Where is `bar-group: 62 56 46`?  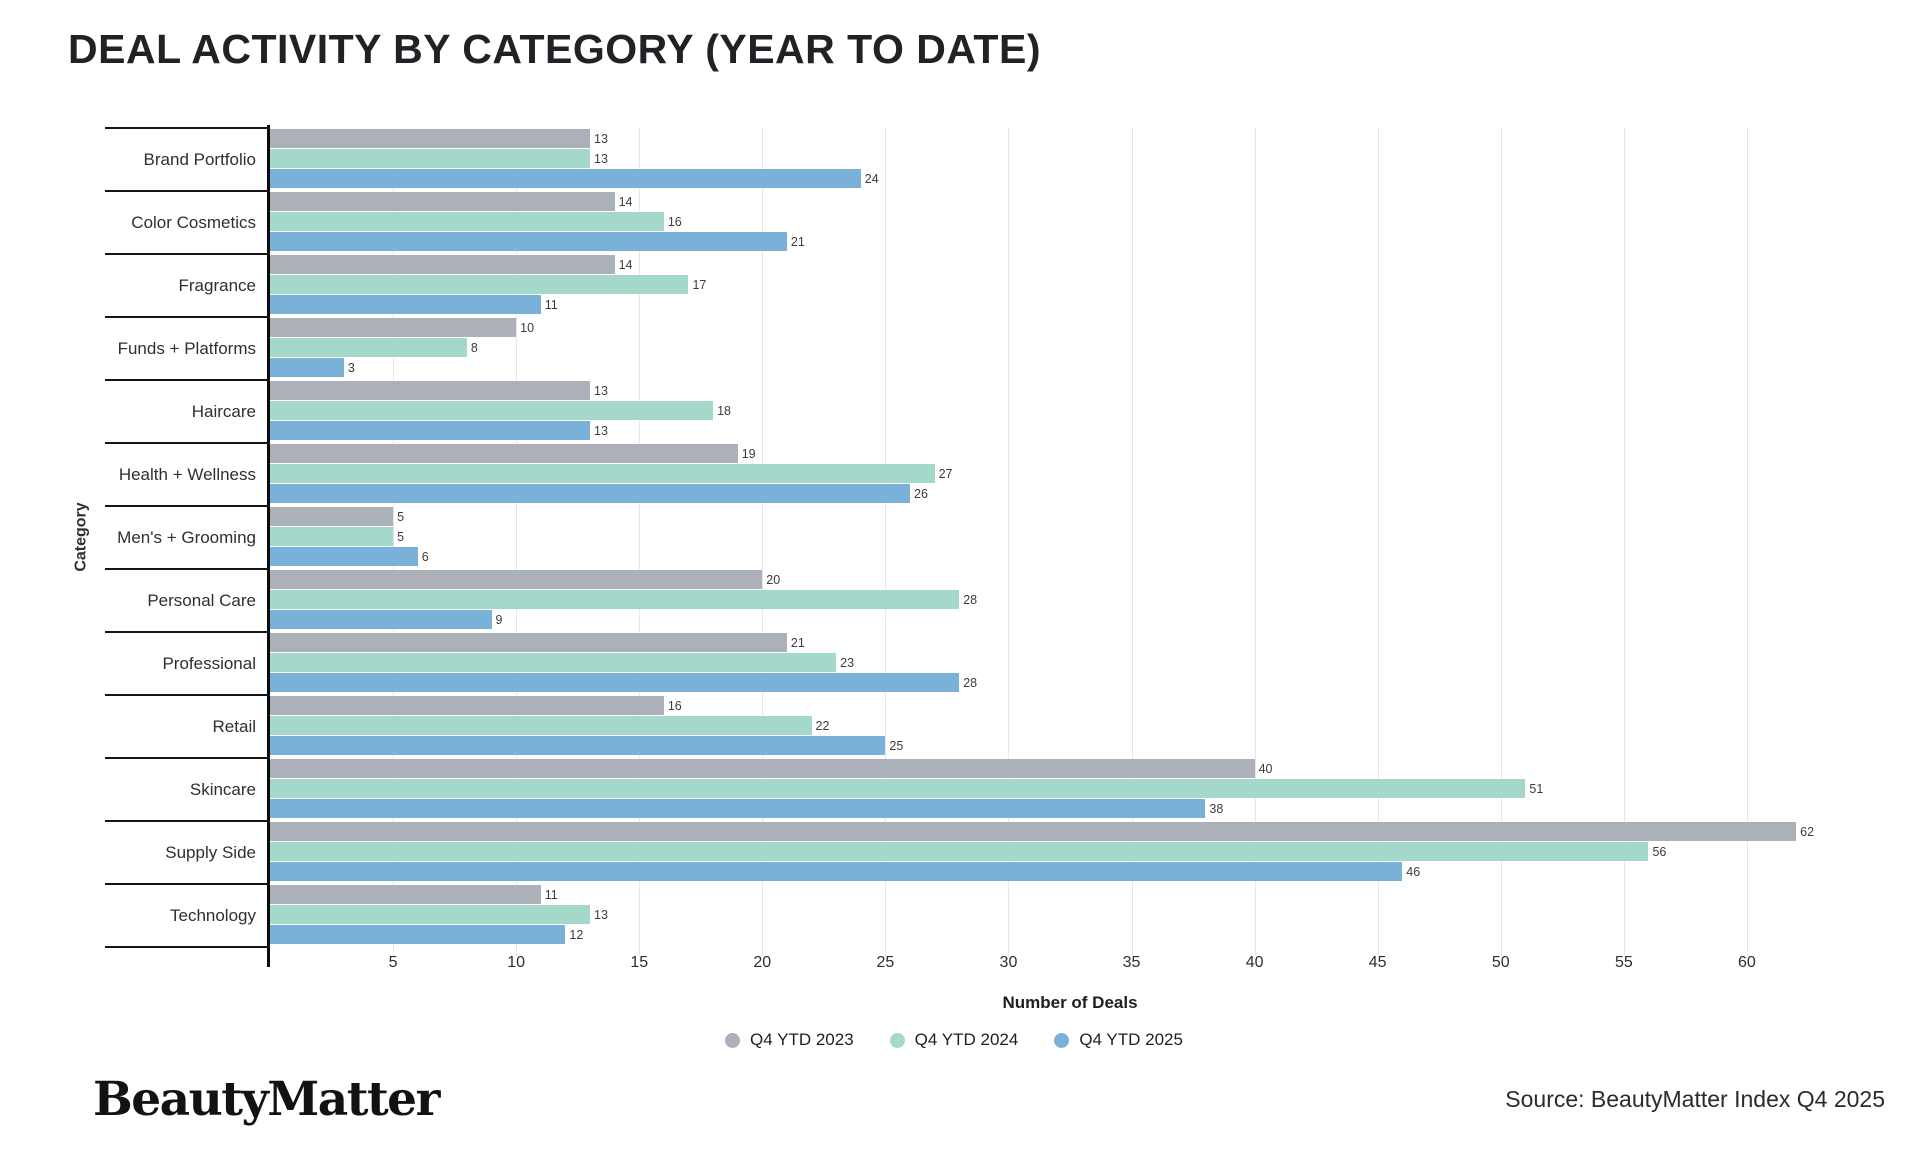 bar-group: 62 56 46 is located at coordinates (1070, 852).